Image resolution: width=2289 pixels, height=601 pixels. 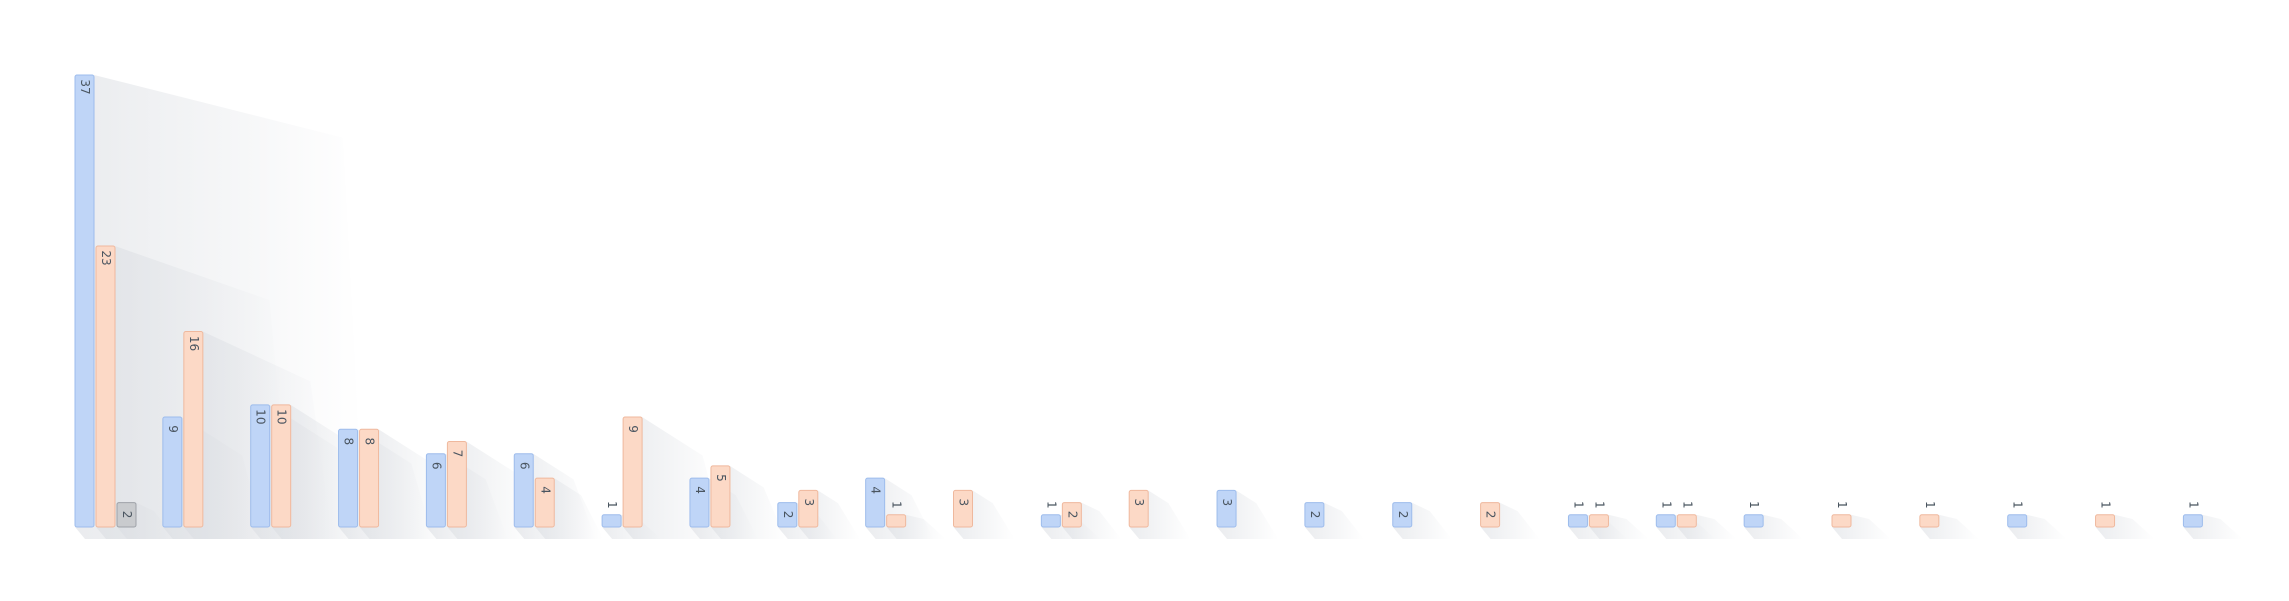 What do you see at coordinates (964, 503) in the screenshot?
I see `bar-value-label-b-11: 3` at bounding box center [964, 503].